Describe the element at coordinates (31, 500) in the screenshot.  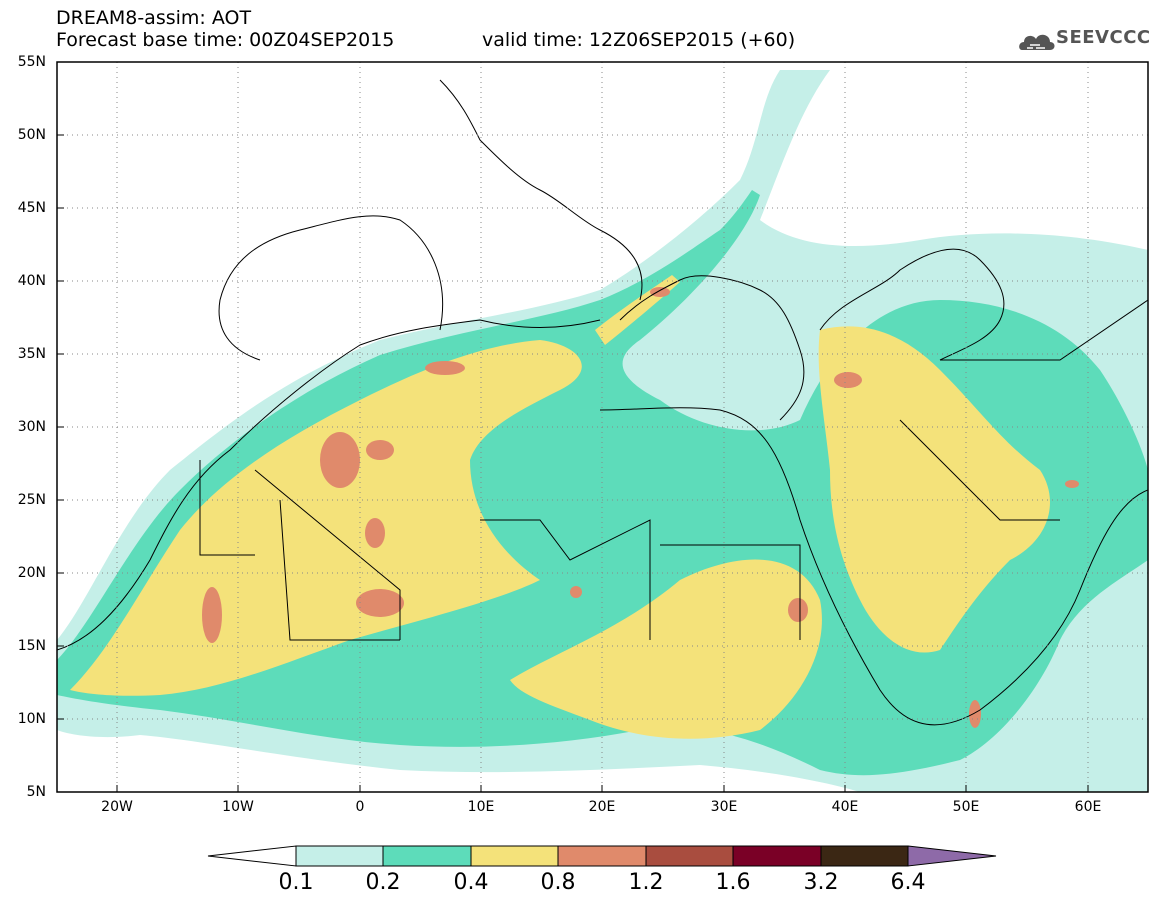
I see `lat-label: 25N` at that location.